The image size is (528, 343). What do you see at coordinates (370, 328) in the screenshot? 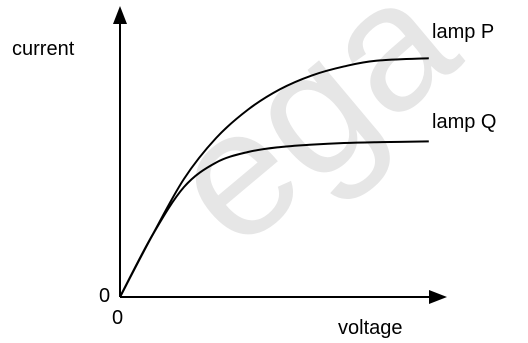
I see `x-axis-label: voltage` at bounding box center [370, 328].